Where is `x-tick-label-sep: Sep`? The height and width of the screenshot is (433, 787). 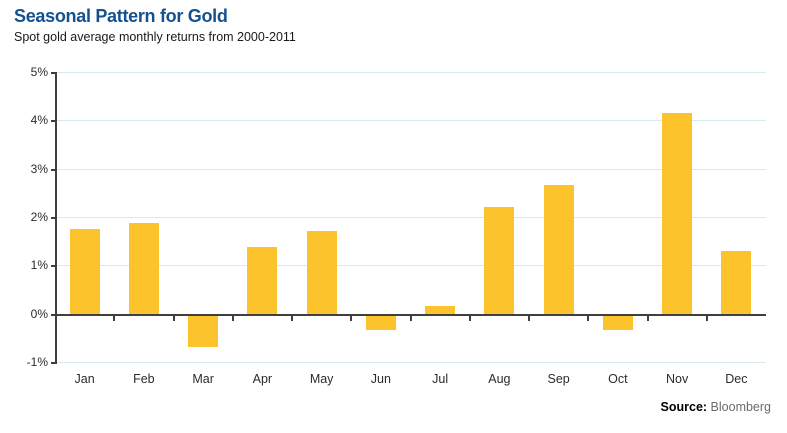
x-tick-label-sep: Sep is located at coordinates (558, 379).